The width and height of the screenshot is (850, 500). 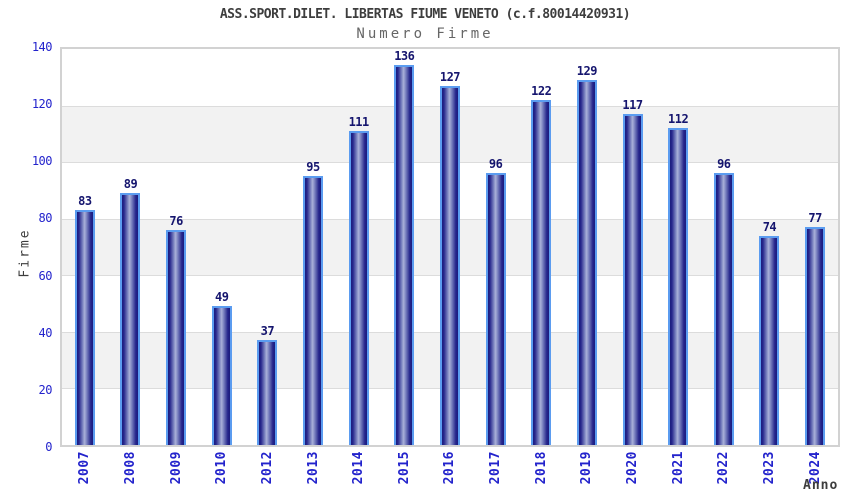 I want to click on bar-value-label: 111, so click(x=359, y=122).